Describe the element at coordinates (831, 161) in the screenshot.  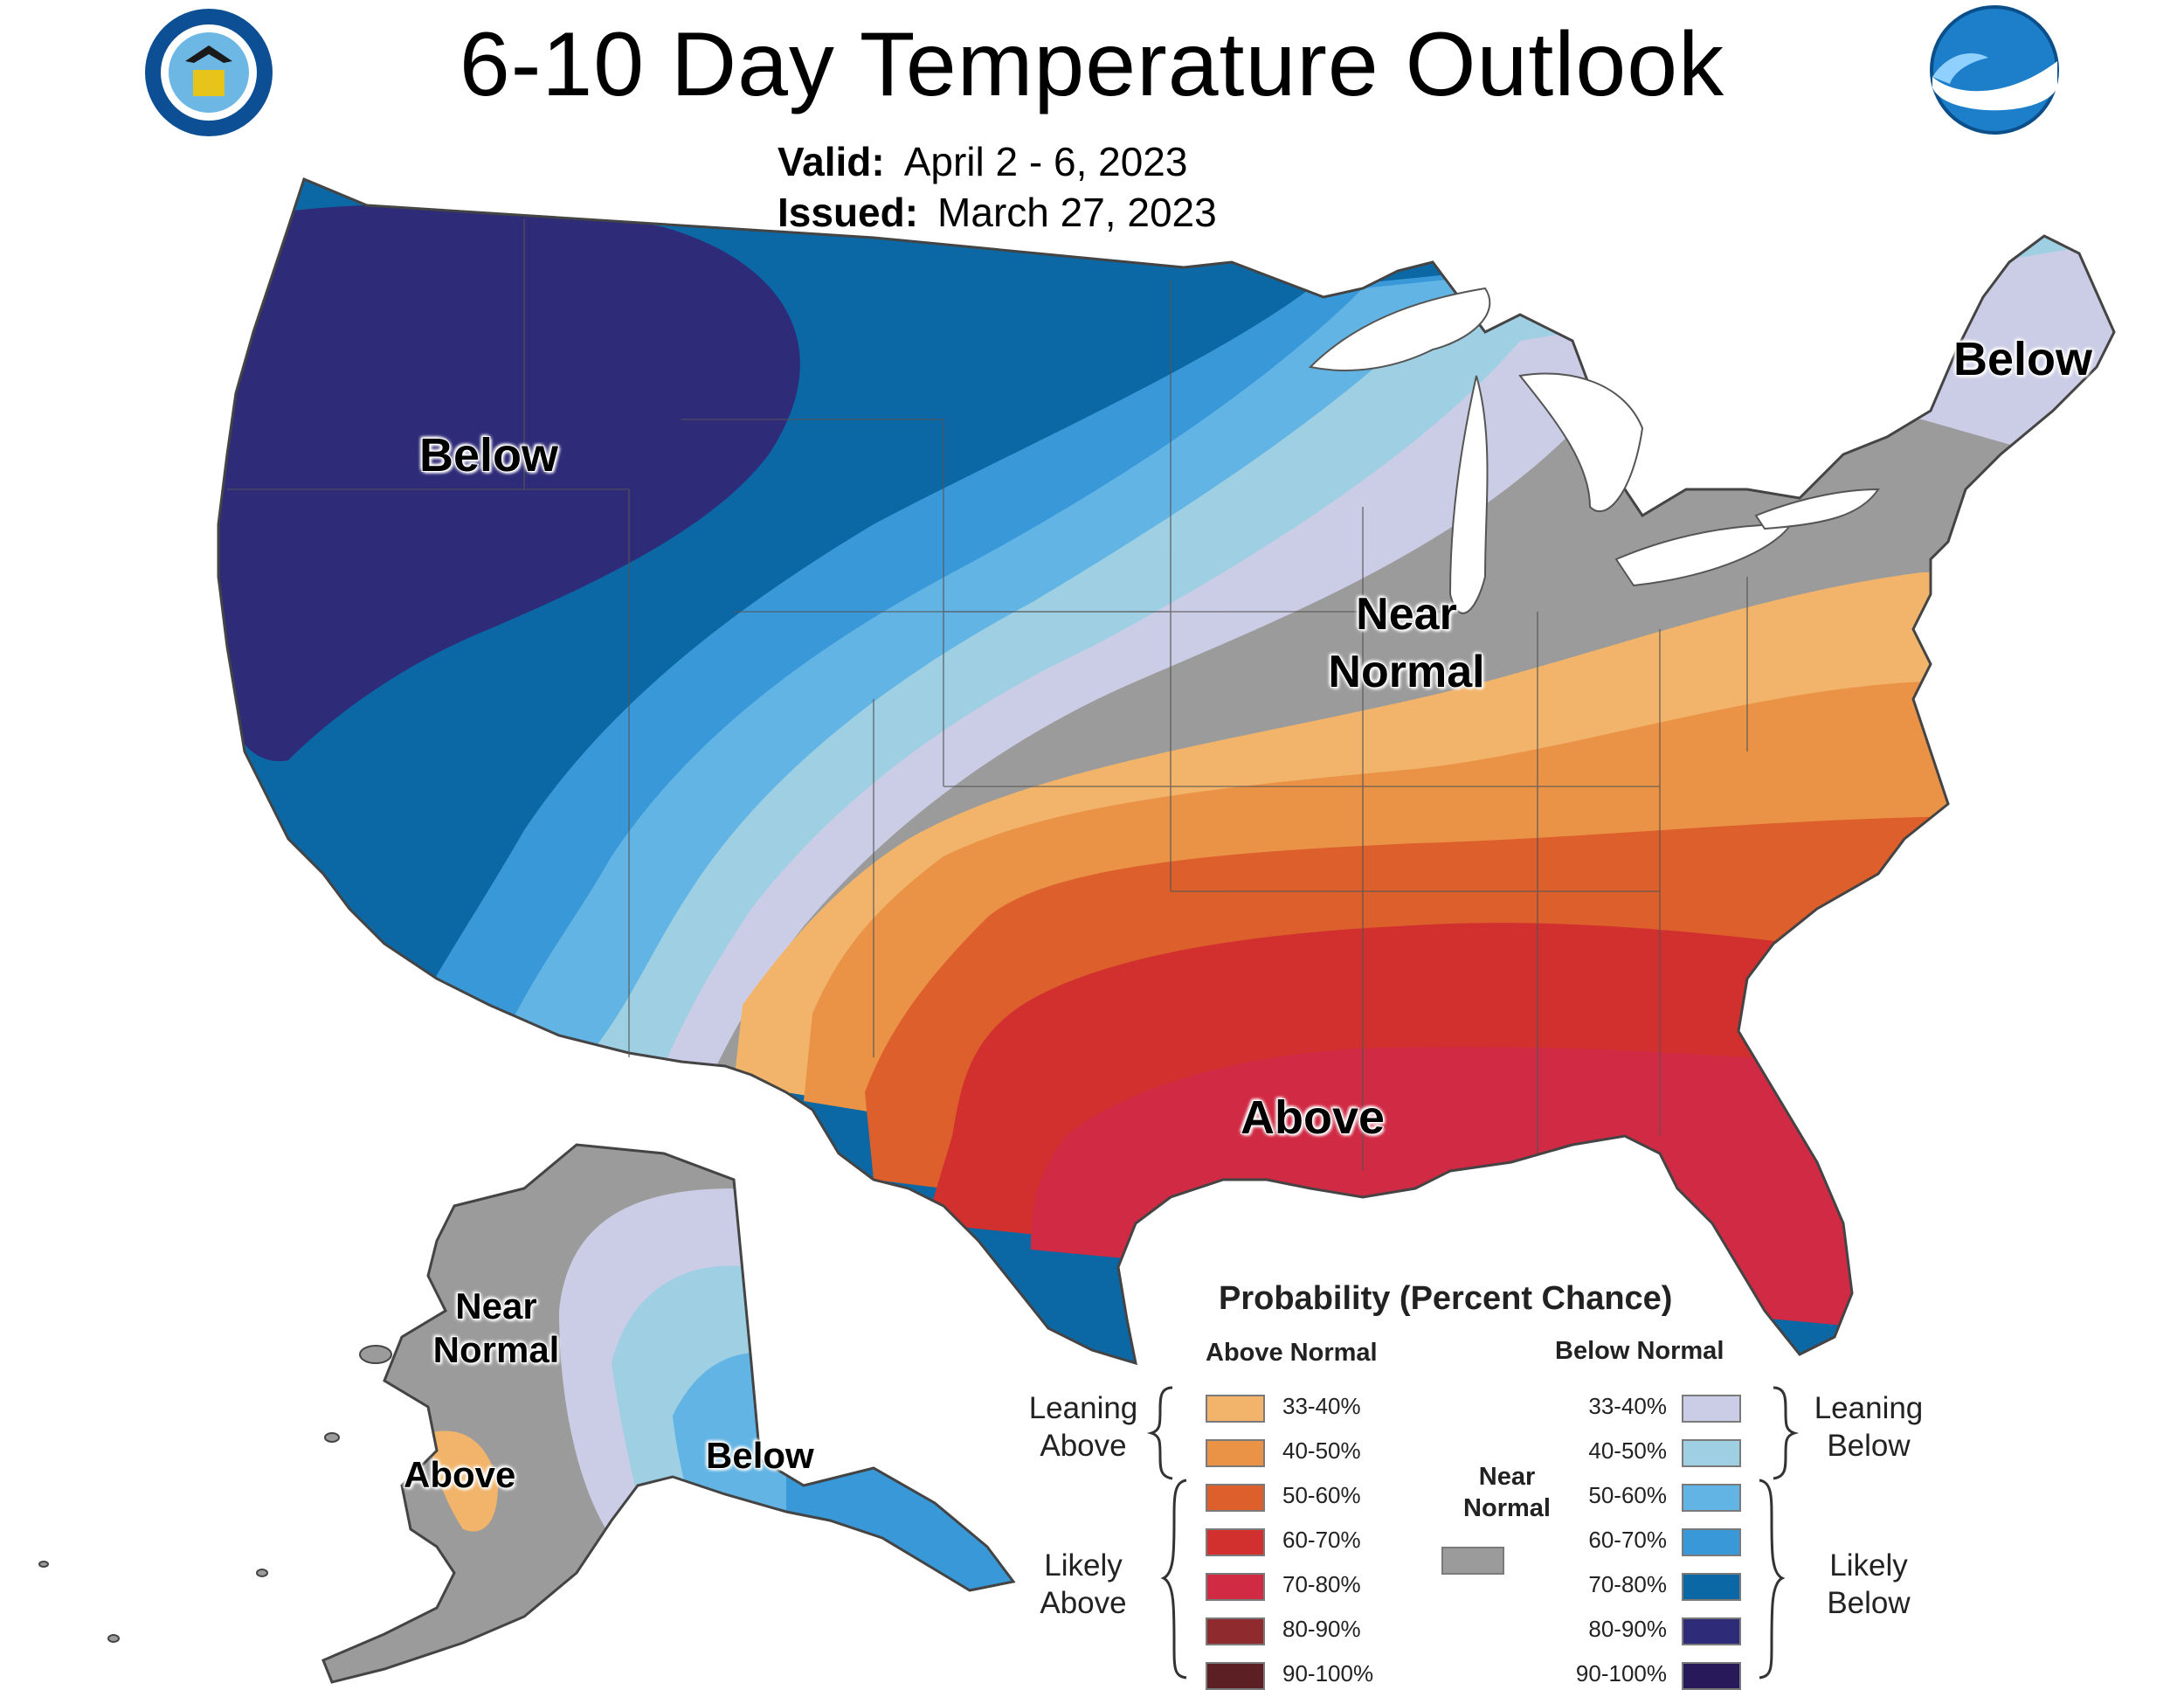
I see `valid-label: Valid:` at that location.